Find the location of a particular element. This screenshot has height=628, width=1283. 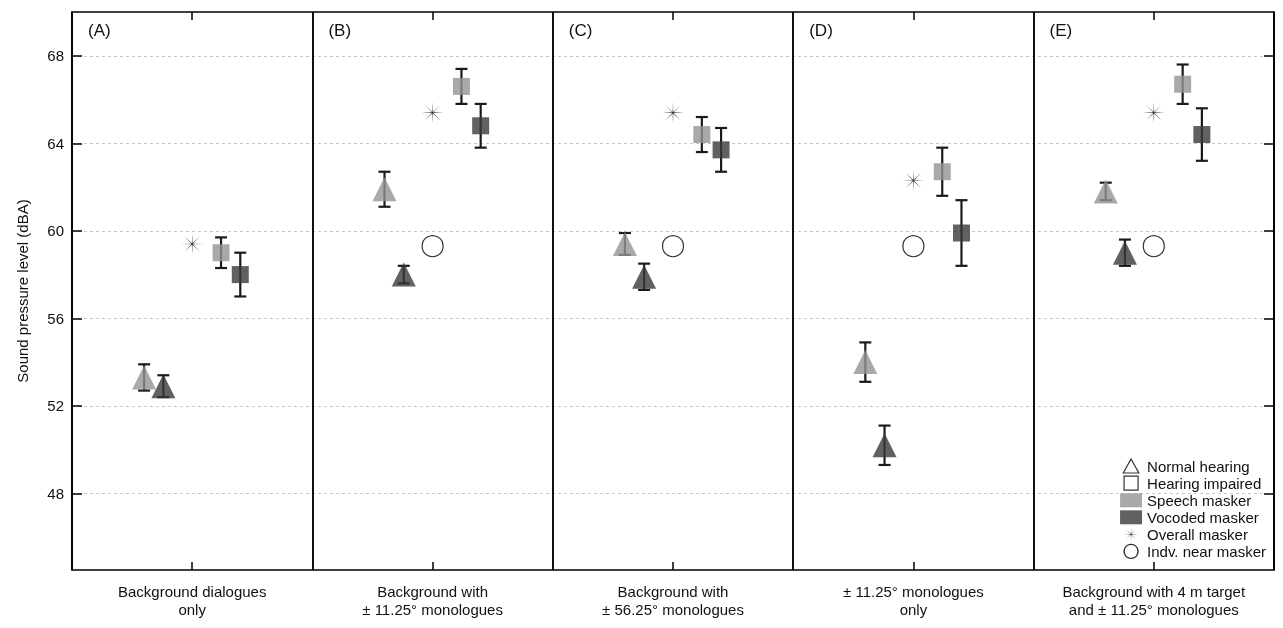

annotation: (A) is located at coordinates (99, 30).